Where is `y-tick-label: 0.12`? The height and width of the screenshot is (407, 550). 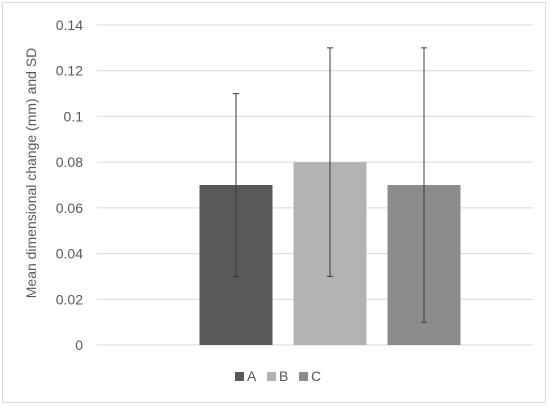 y-tick-label: 0.12 is located at coordinates (69, 71).